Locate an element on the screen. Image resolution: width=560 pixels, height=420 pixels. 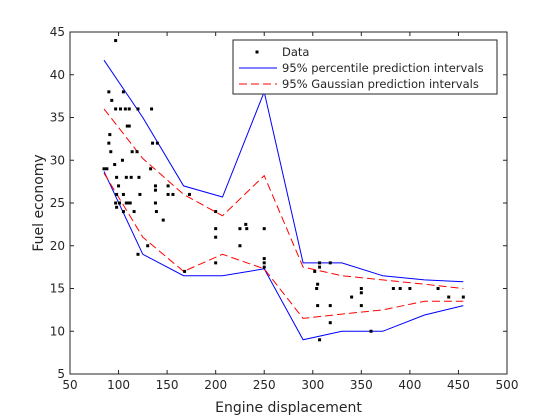
legend-marker-data is located at coordinates (257, 52).